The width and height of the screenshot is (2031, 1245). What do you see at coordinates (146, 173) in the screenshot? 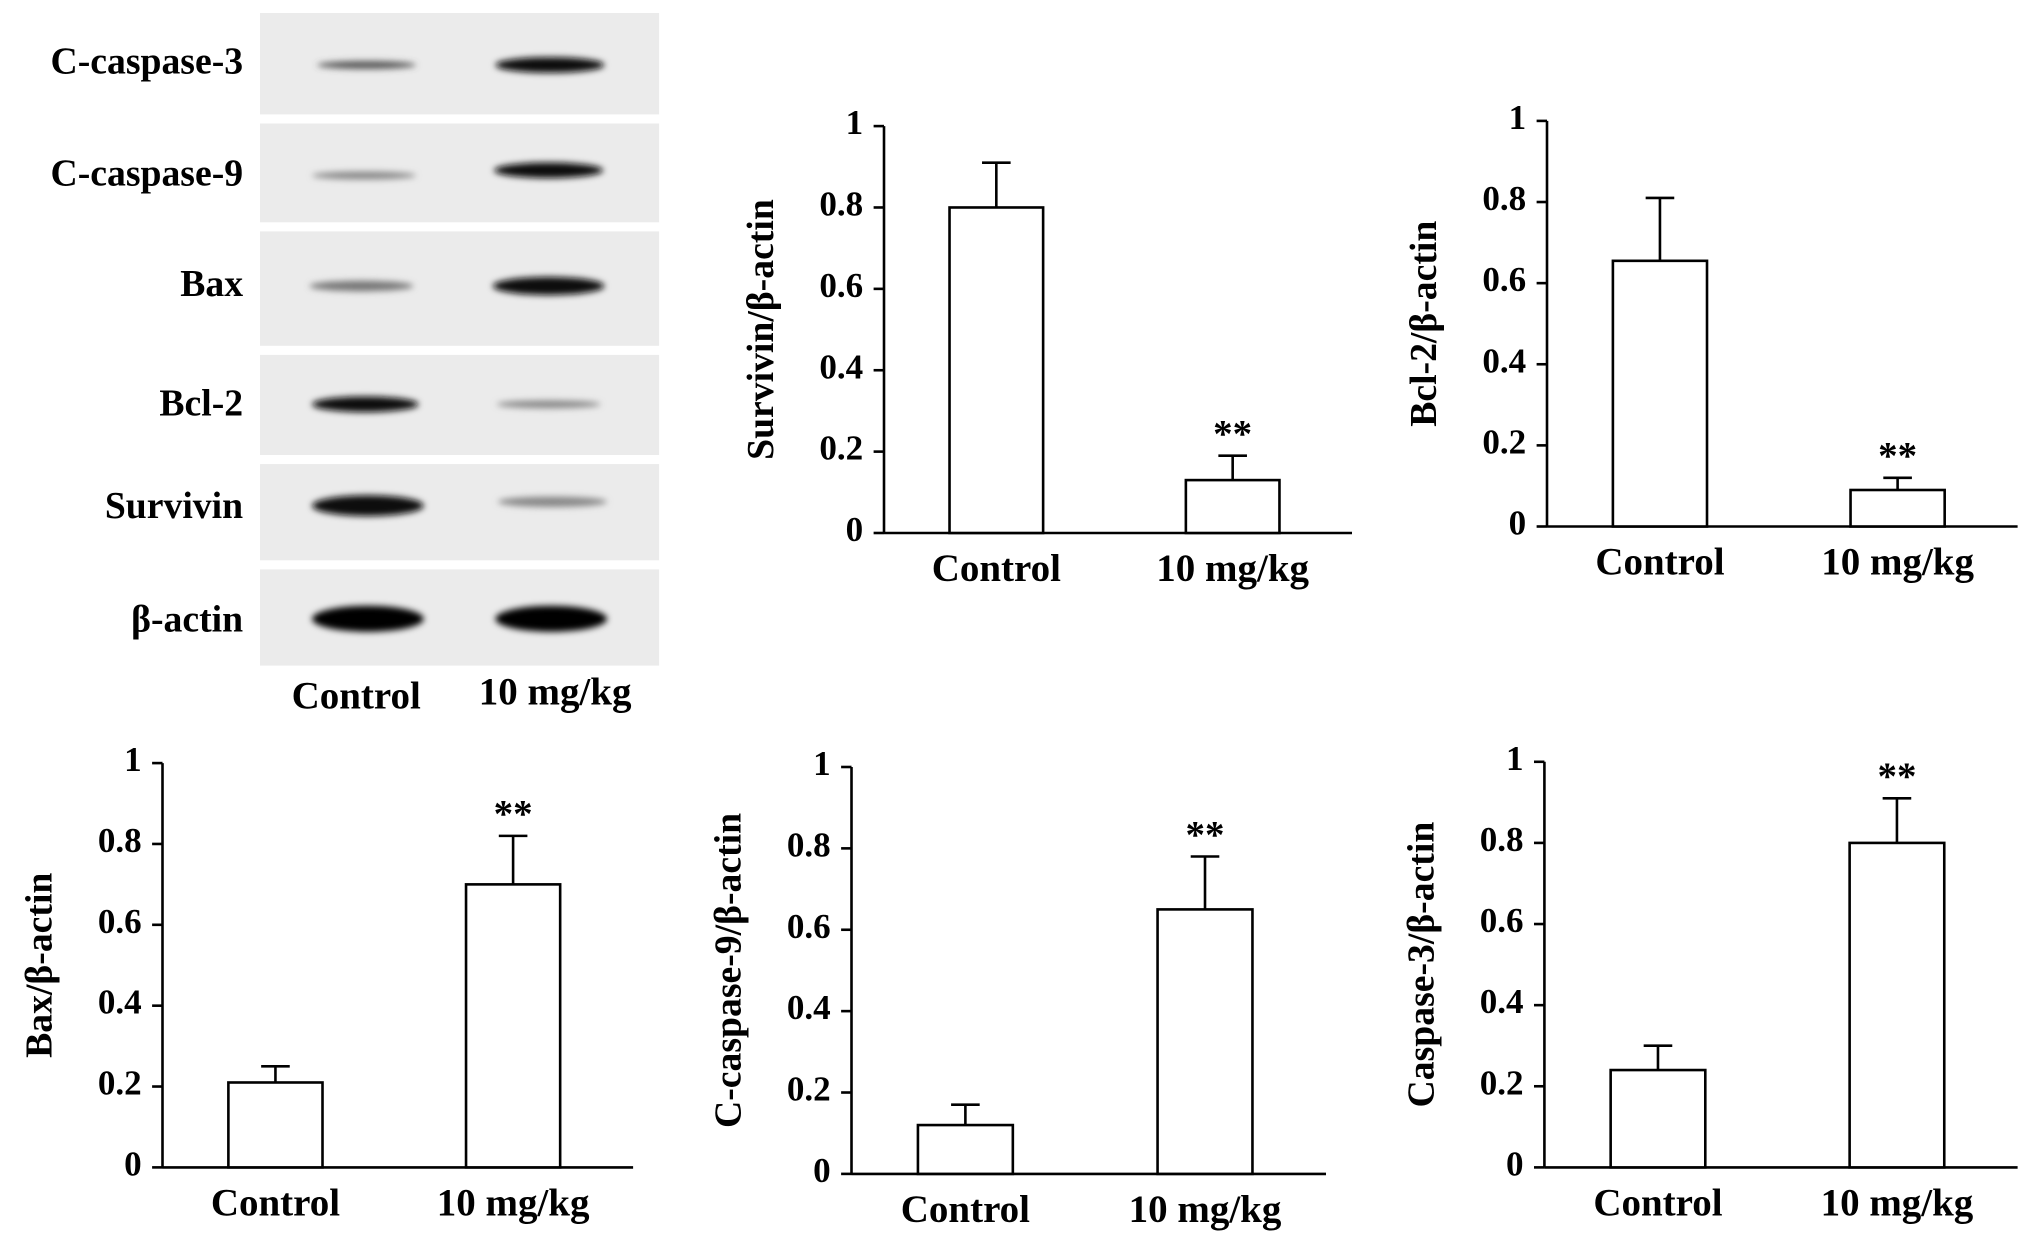
I see `blot-row-label: C-caspase-9` at bounding box center [146, 173].